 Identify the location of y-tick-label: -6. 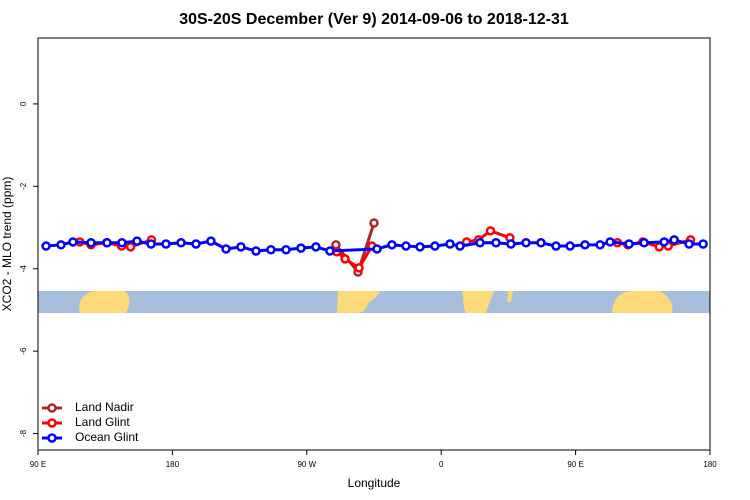
(23, 351).